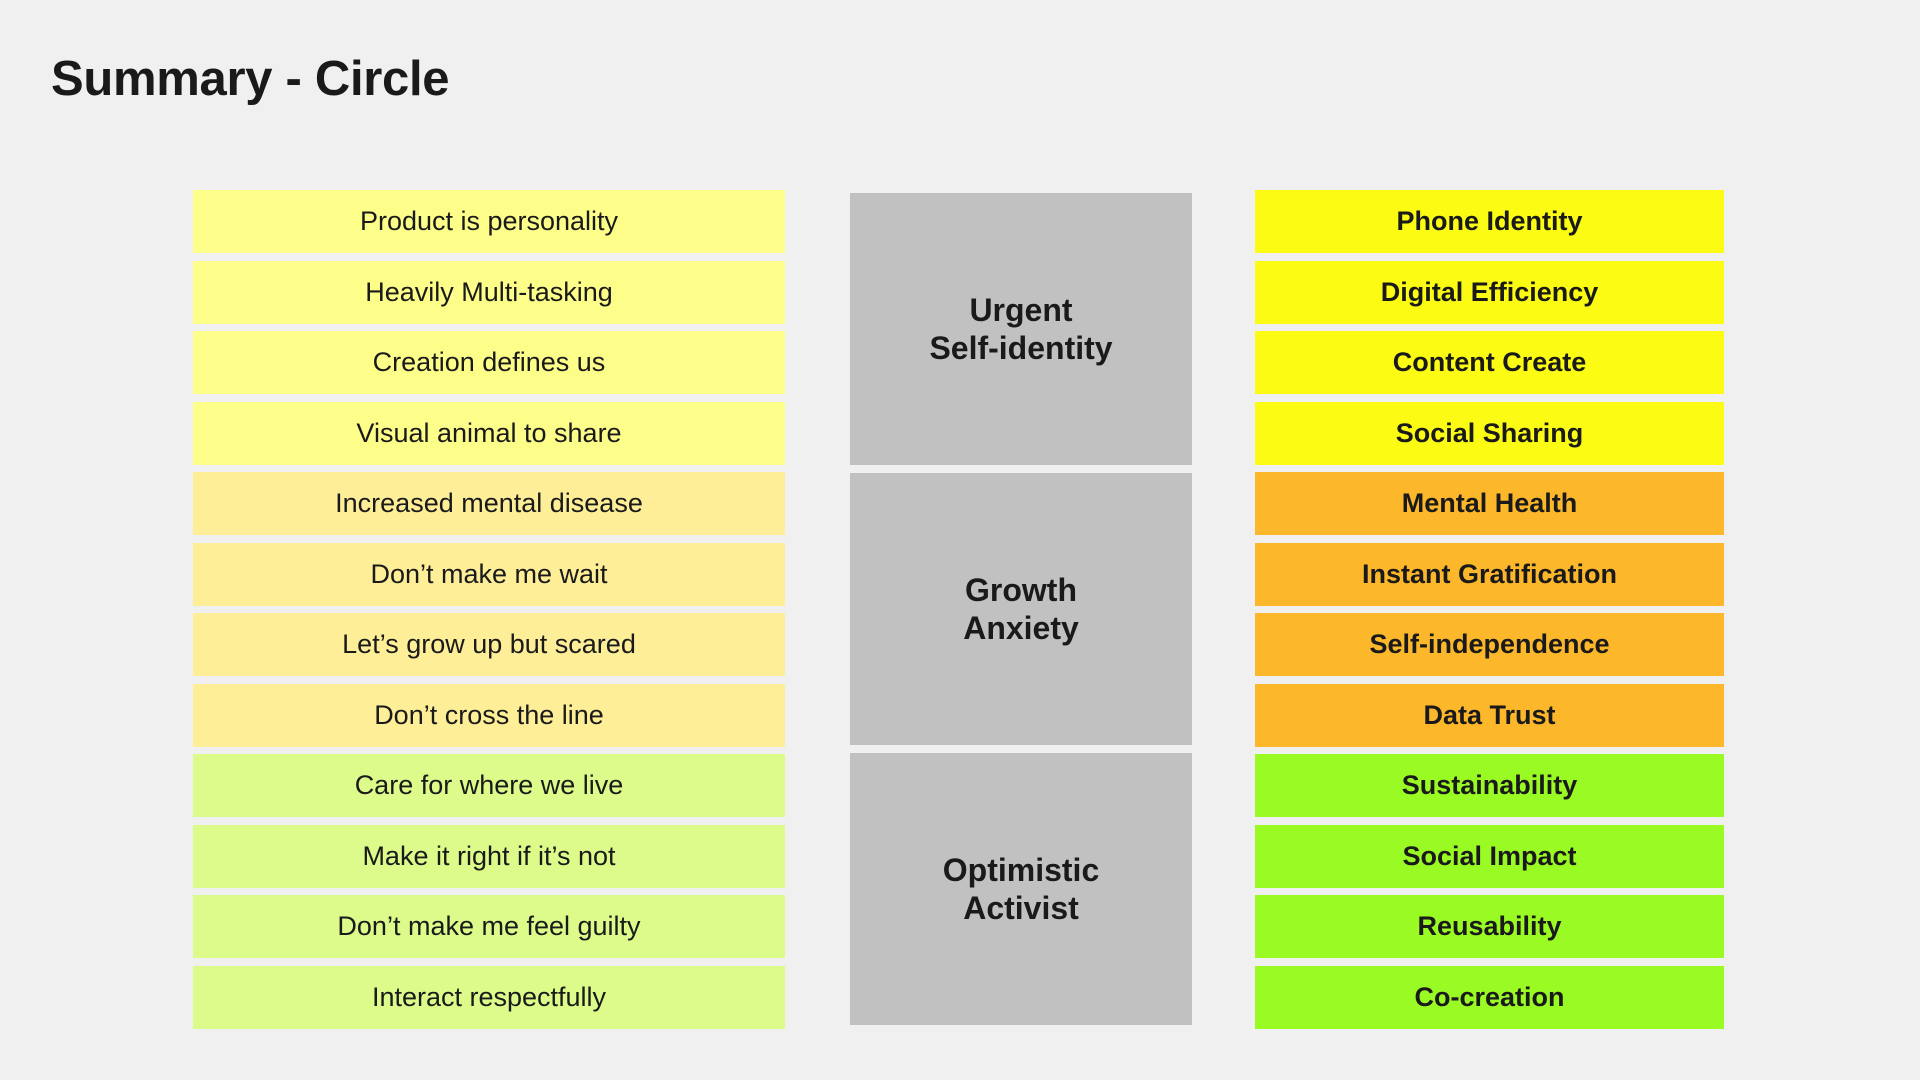  Describe the element at coordinates (1489, 785) in the screenshot. I see `theme-item: Sustainability` at that location.